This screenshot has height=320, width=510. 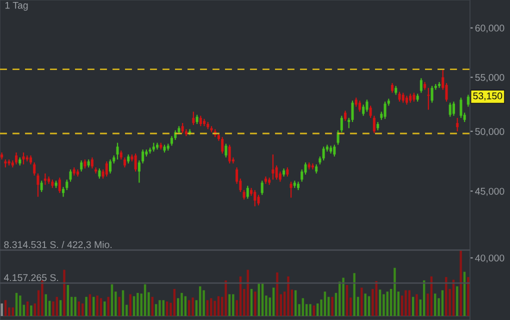 I want to click on text: 53,150, so click(x=487, y=96).